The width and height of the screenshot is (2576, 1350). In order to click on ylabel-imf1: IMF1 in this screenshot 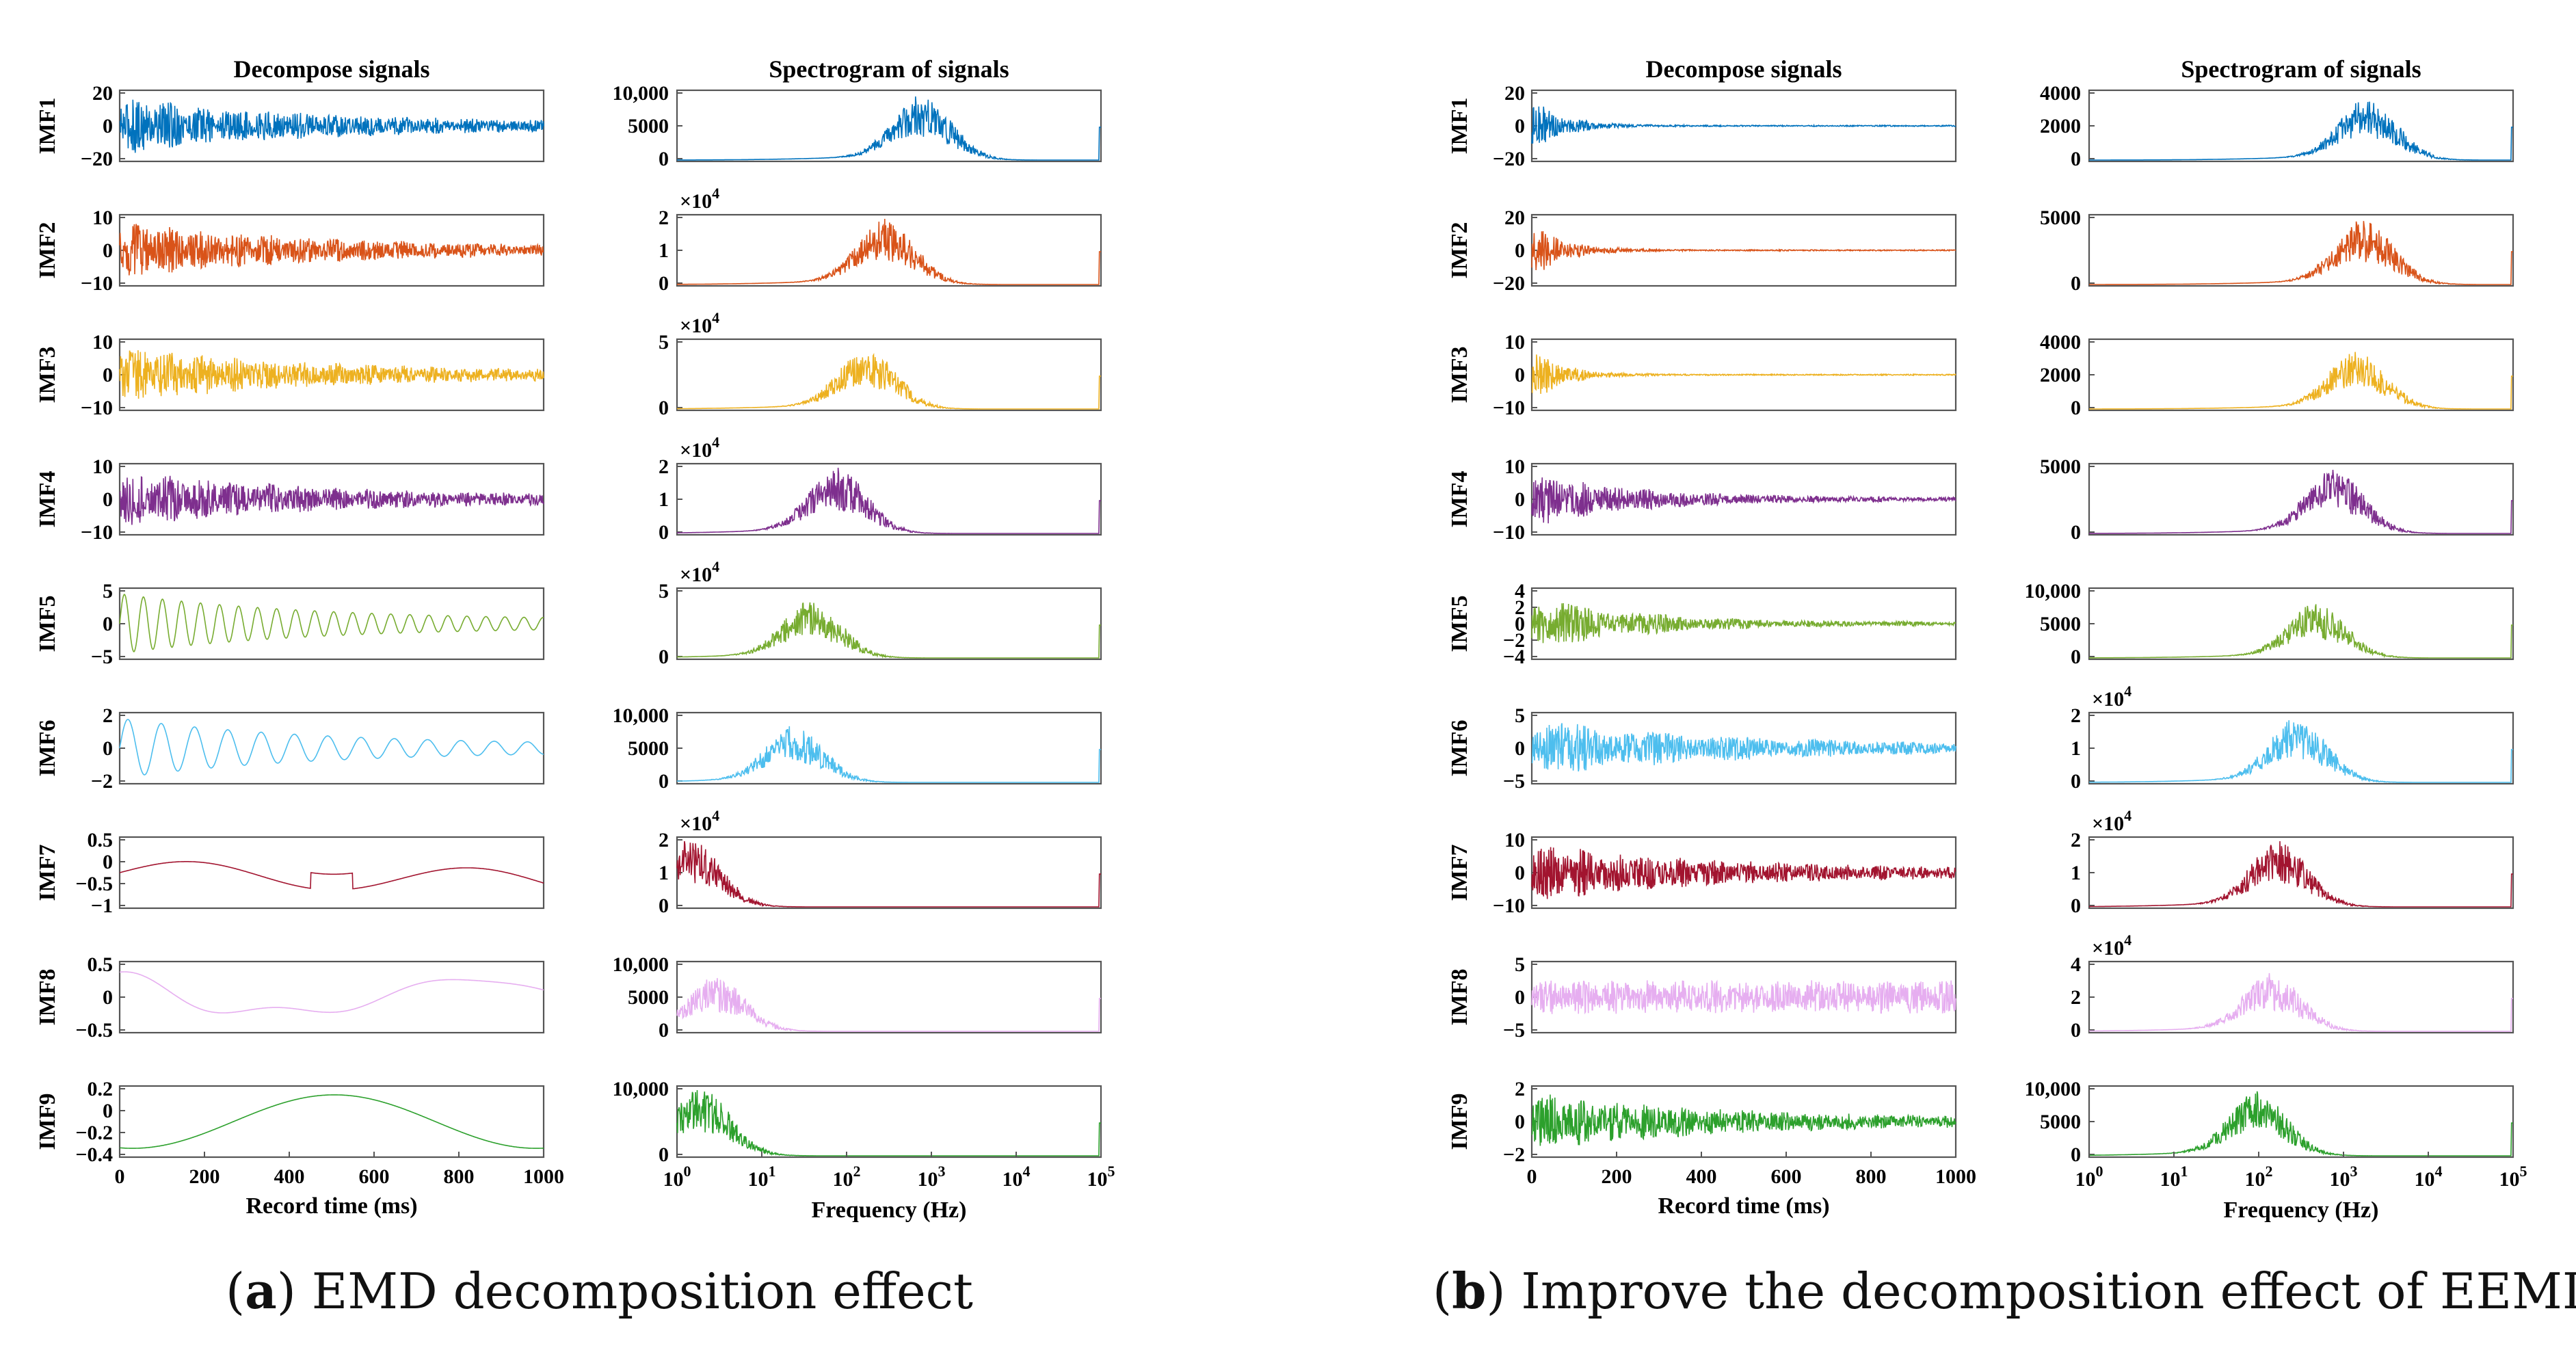, I will do `click(1459, 125)`.